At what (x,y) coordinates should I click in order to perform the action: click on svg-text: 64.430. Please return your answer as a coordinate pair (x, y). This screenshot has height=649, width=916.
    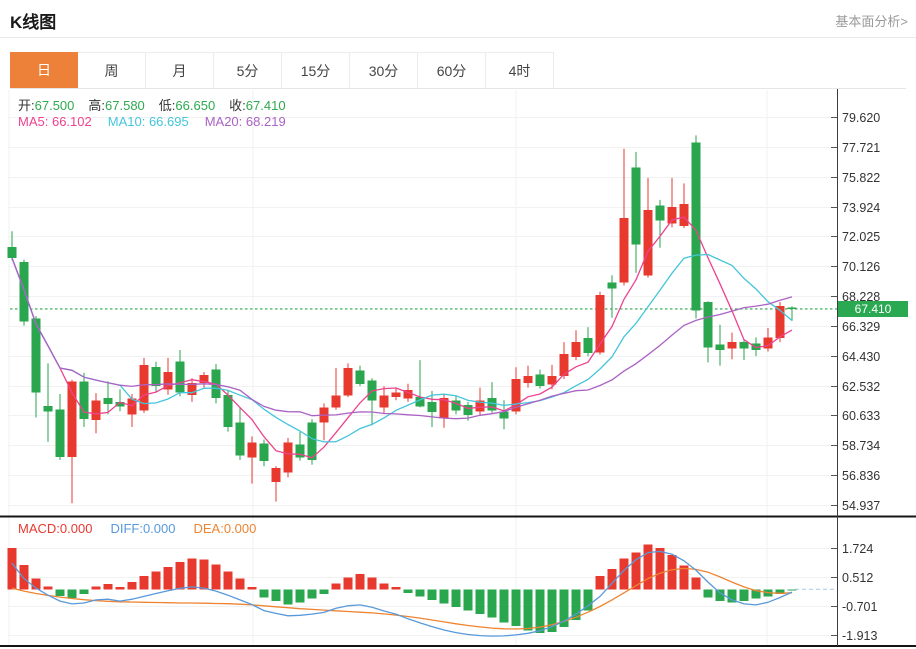
    Looking at the image, I should click on (861, 357).